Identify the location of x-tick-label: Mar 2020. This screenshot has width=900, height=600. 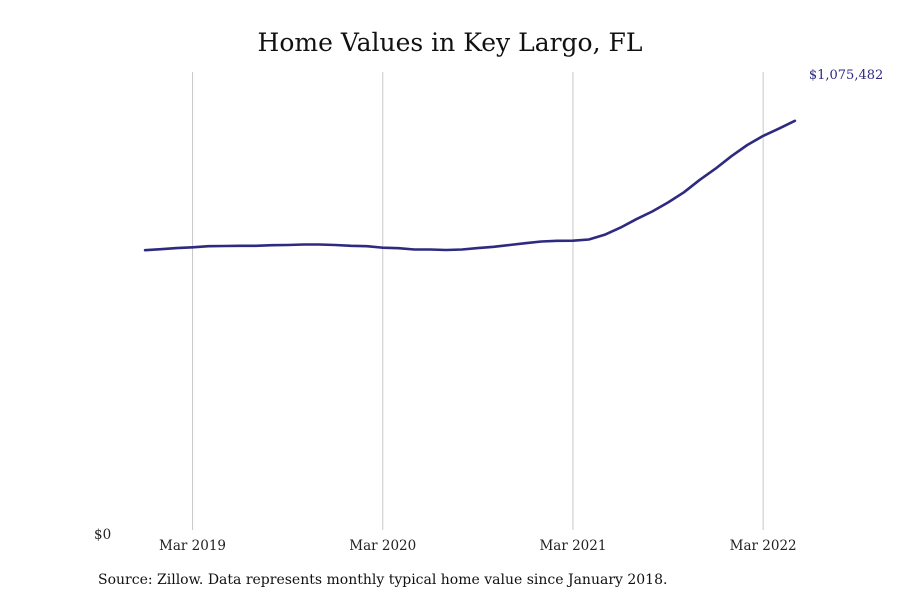
(382, 546).